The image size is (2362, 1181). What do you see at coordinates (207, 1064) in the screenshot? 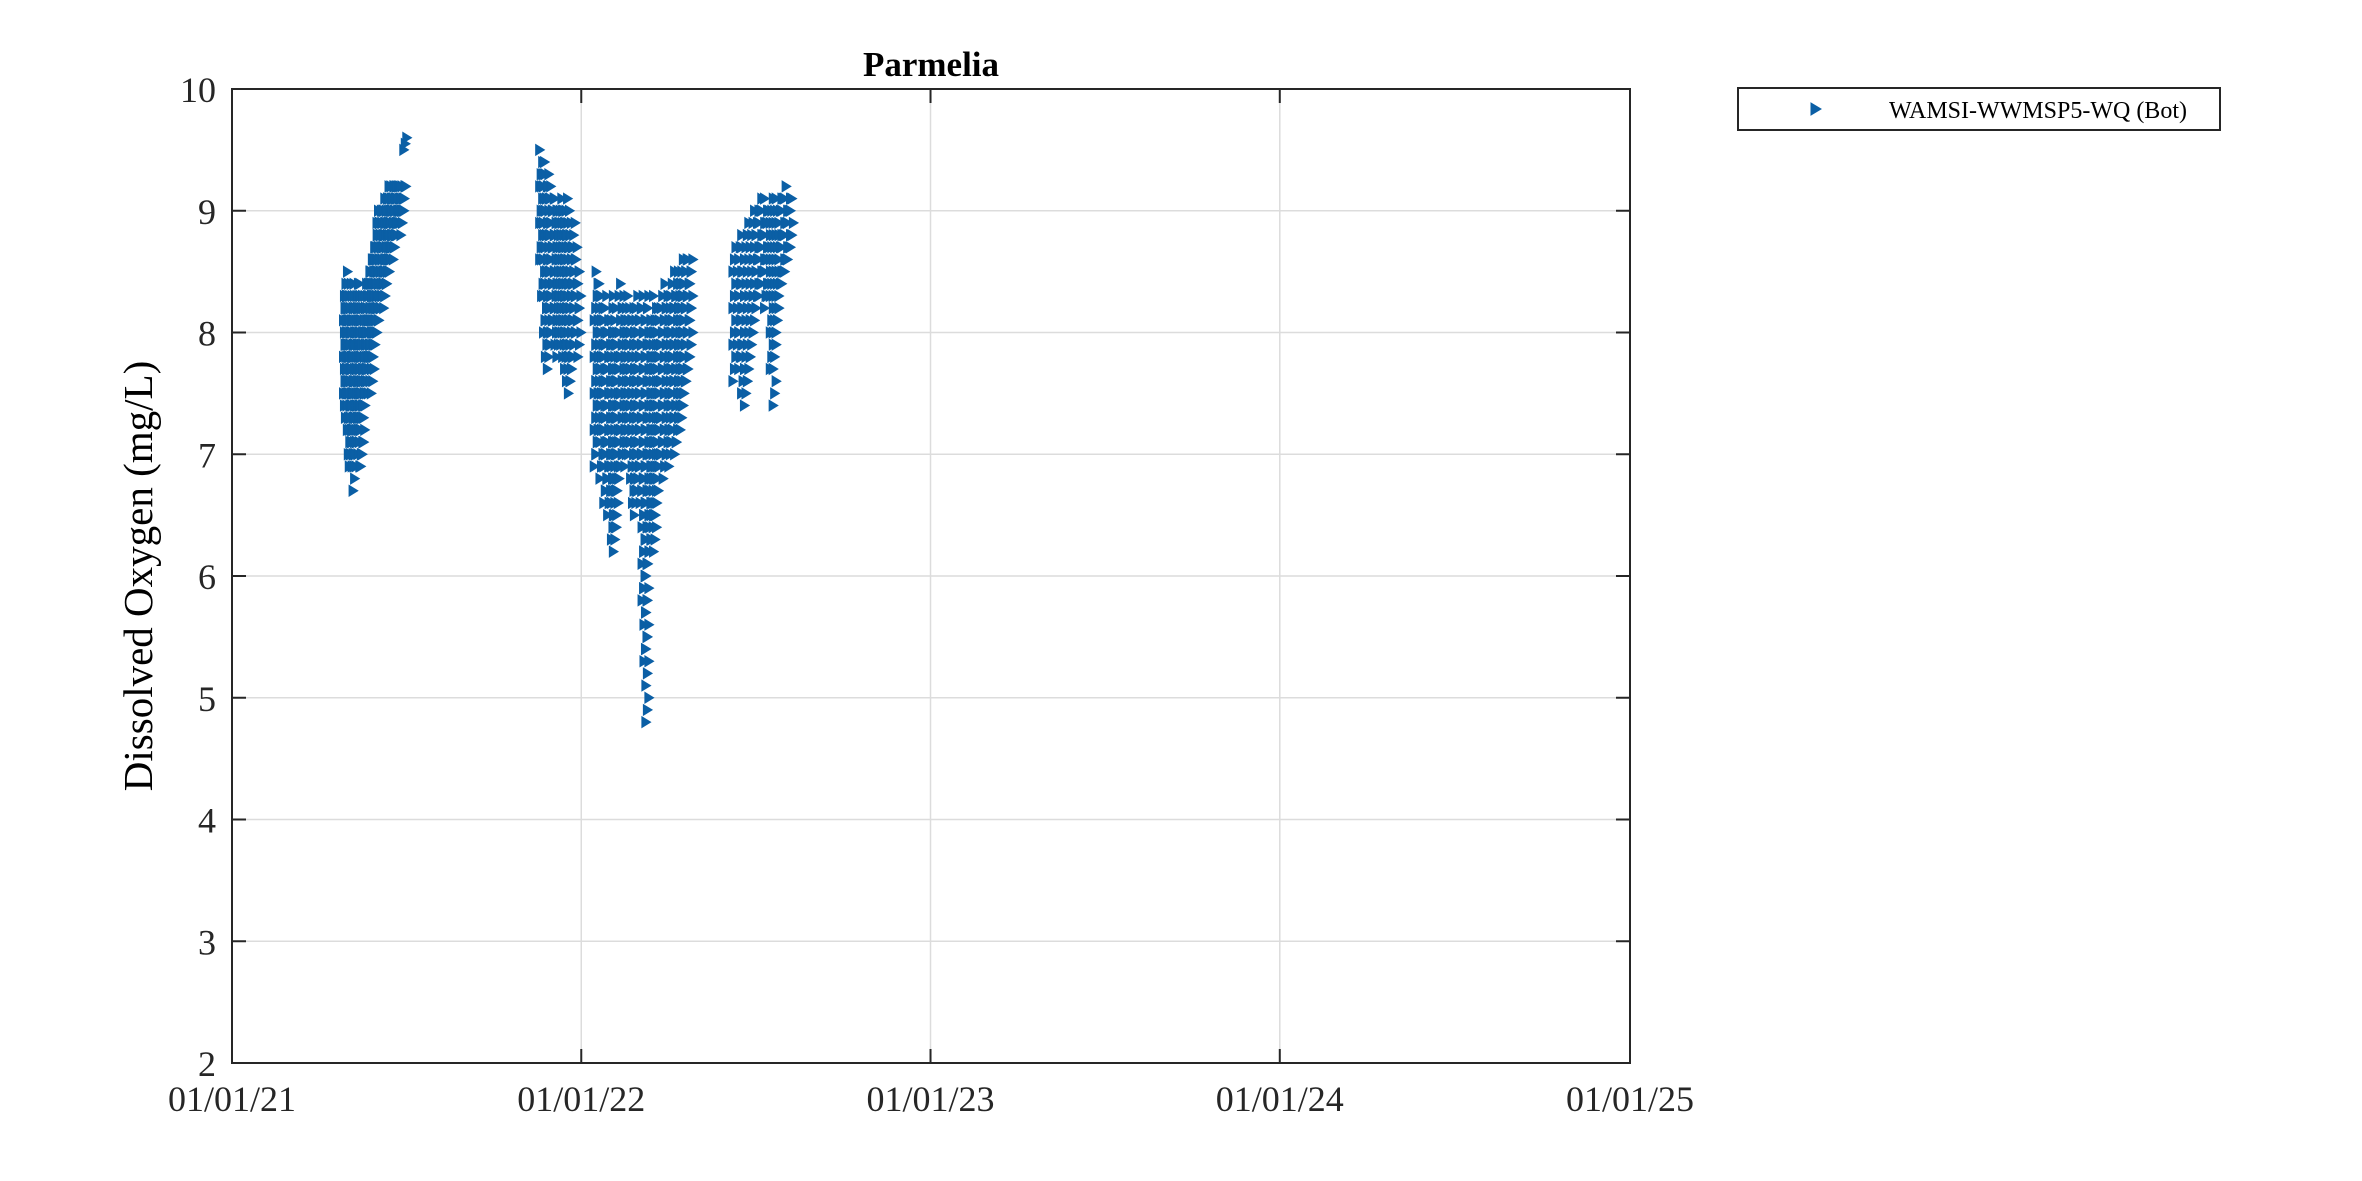
I see `y-tick-label: 2` at bounding box center [207, 1064].